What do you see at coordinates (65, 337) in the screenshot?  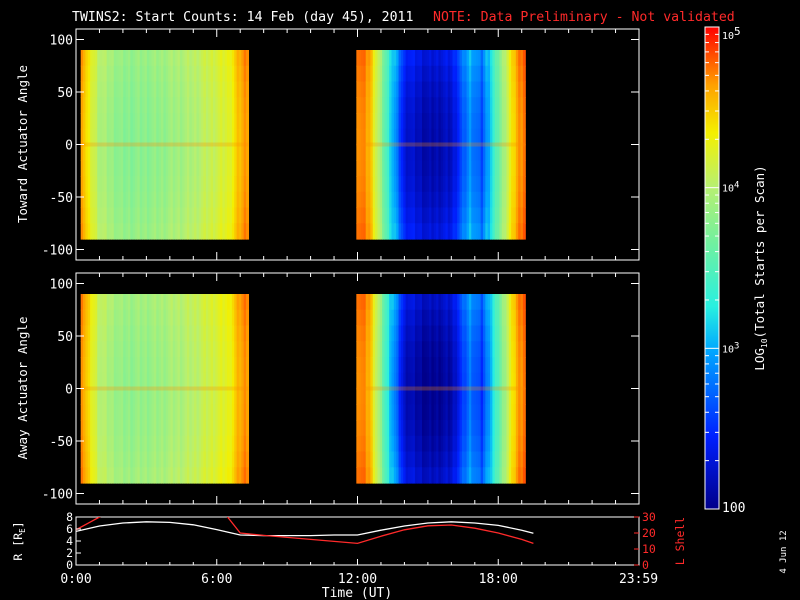 I see `y-tick-label: 50` at bounding box center [65, 337].